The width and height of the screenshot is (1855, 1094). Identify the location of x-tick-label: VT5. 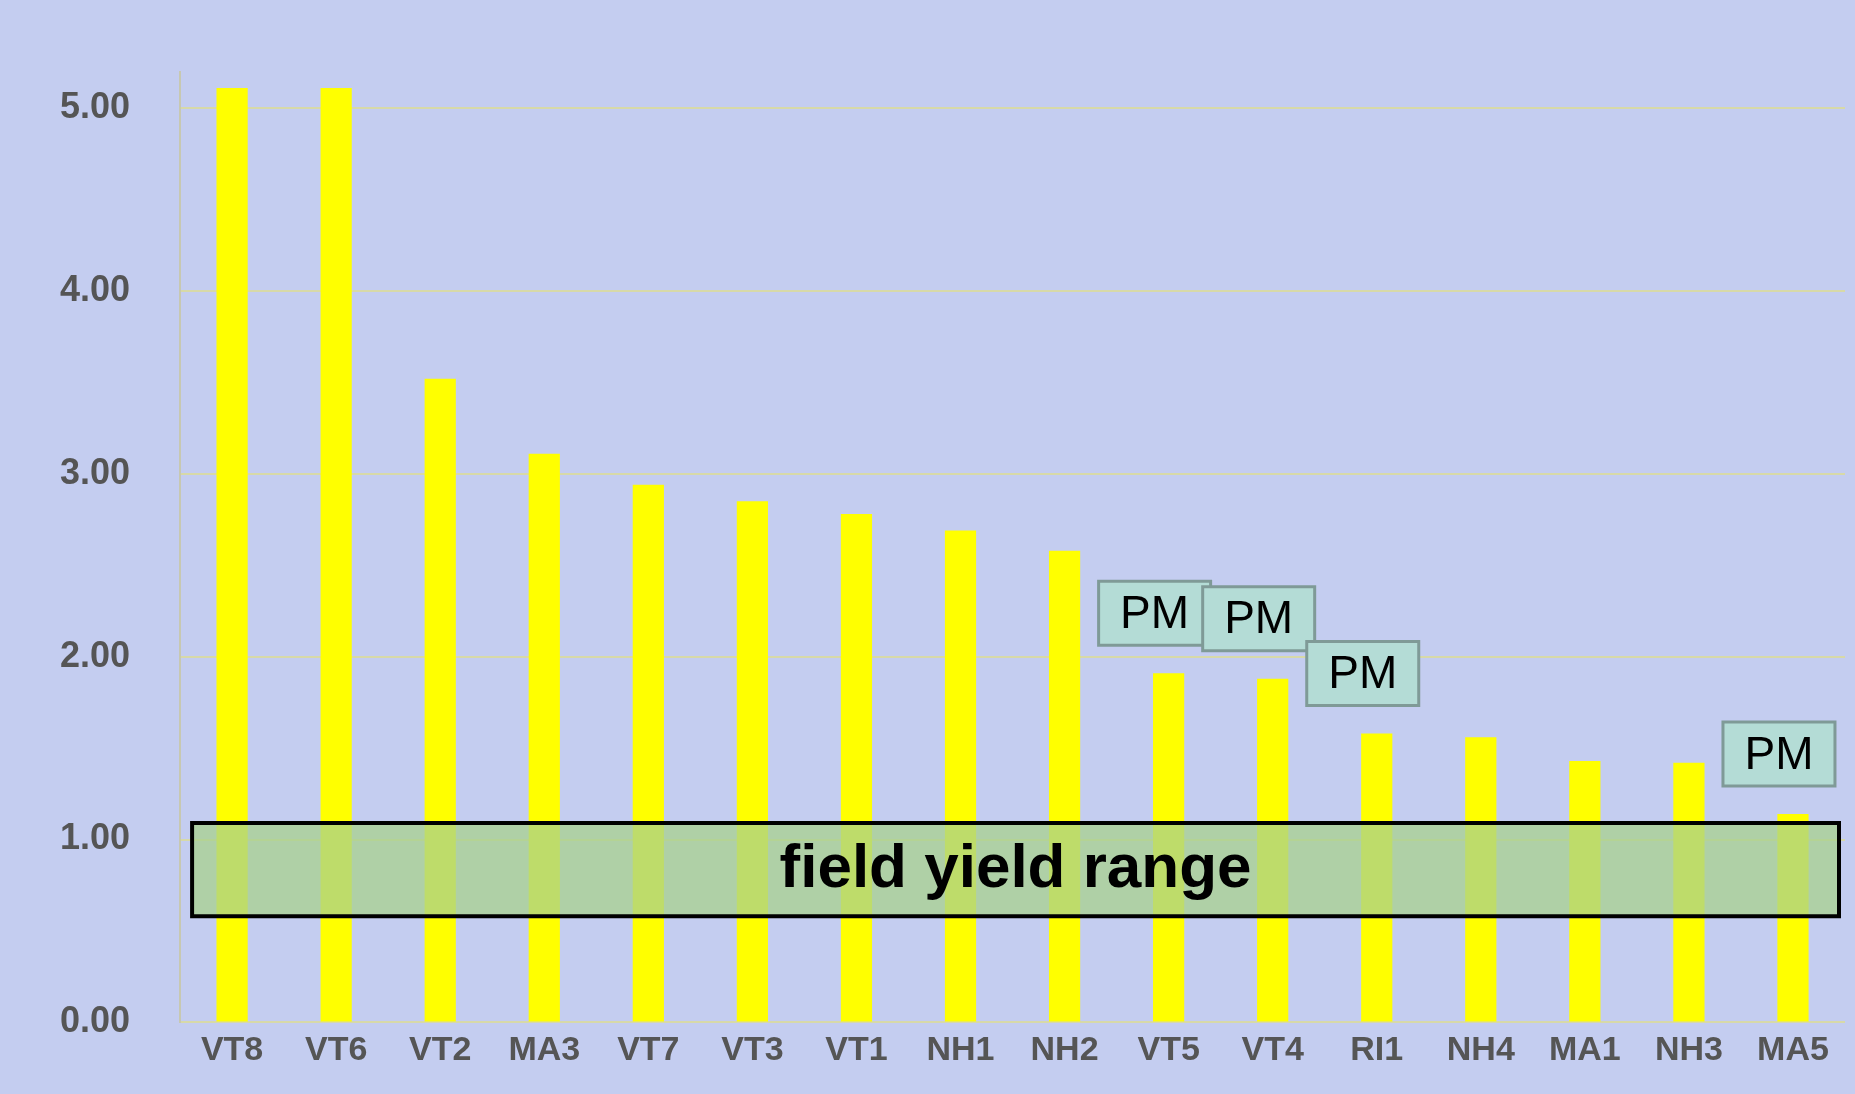
(1168, 1048).